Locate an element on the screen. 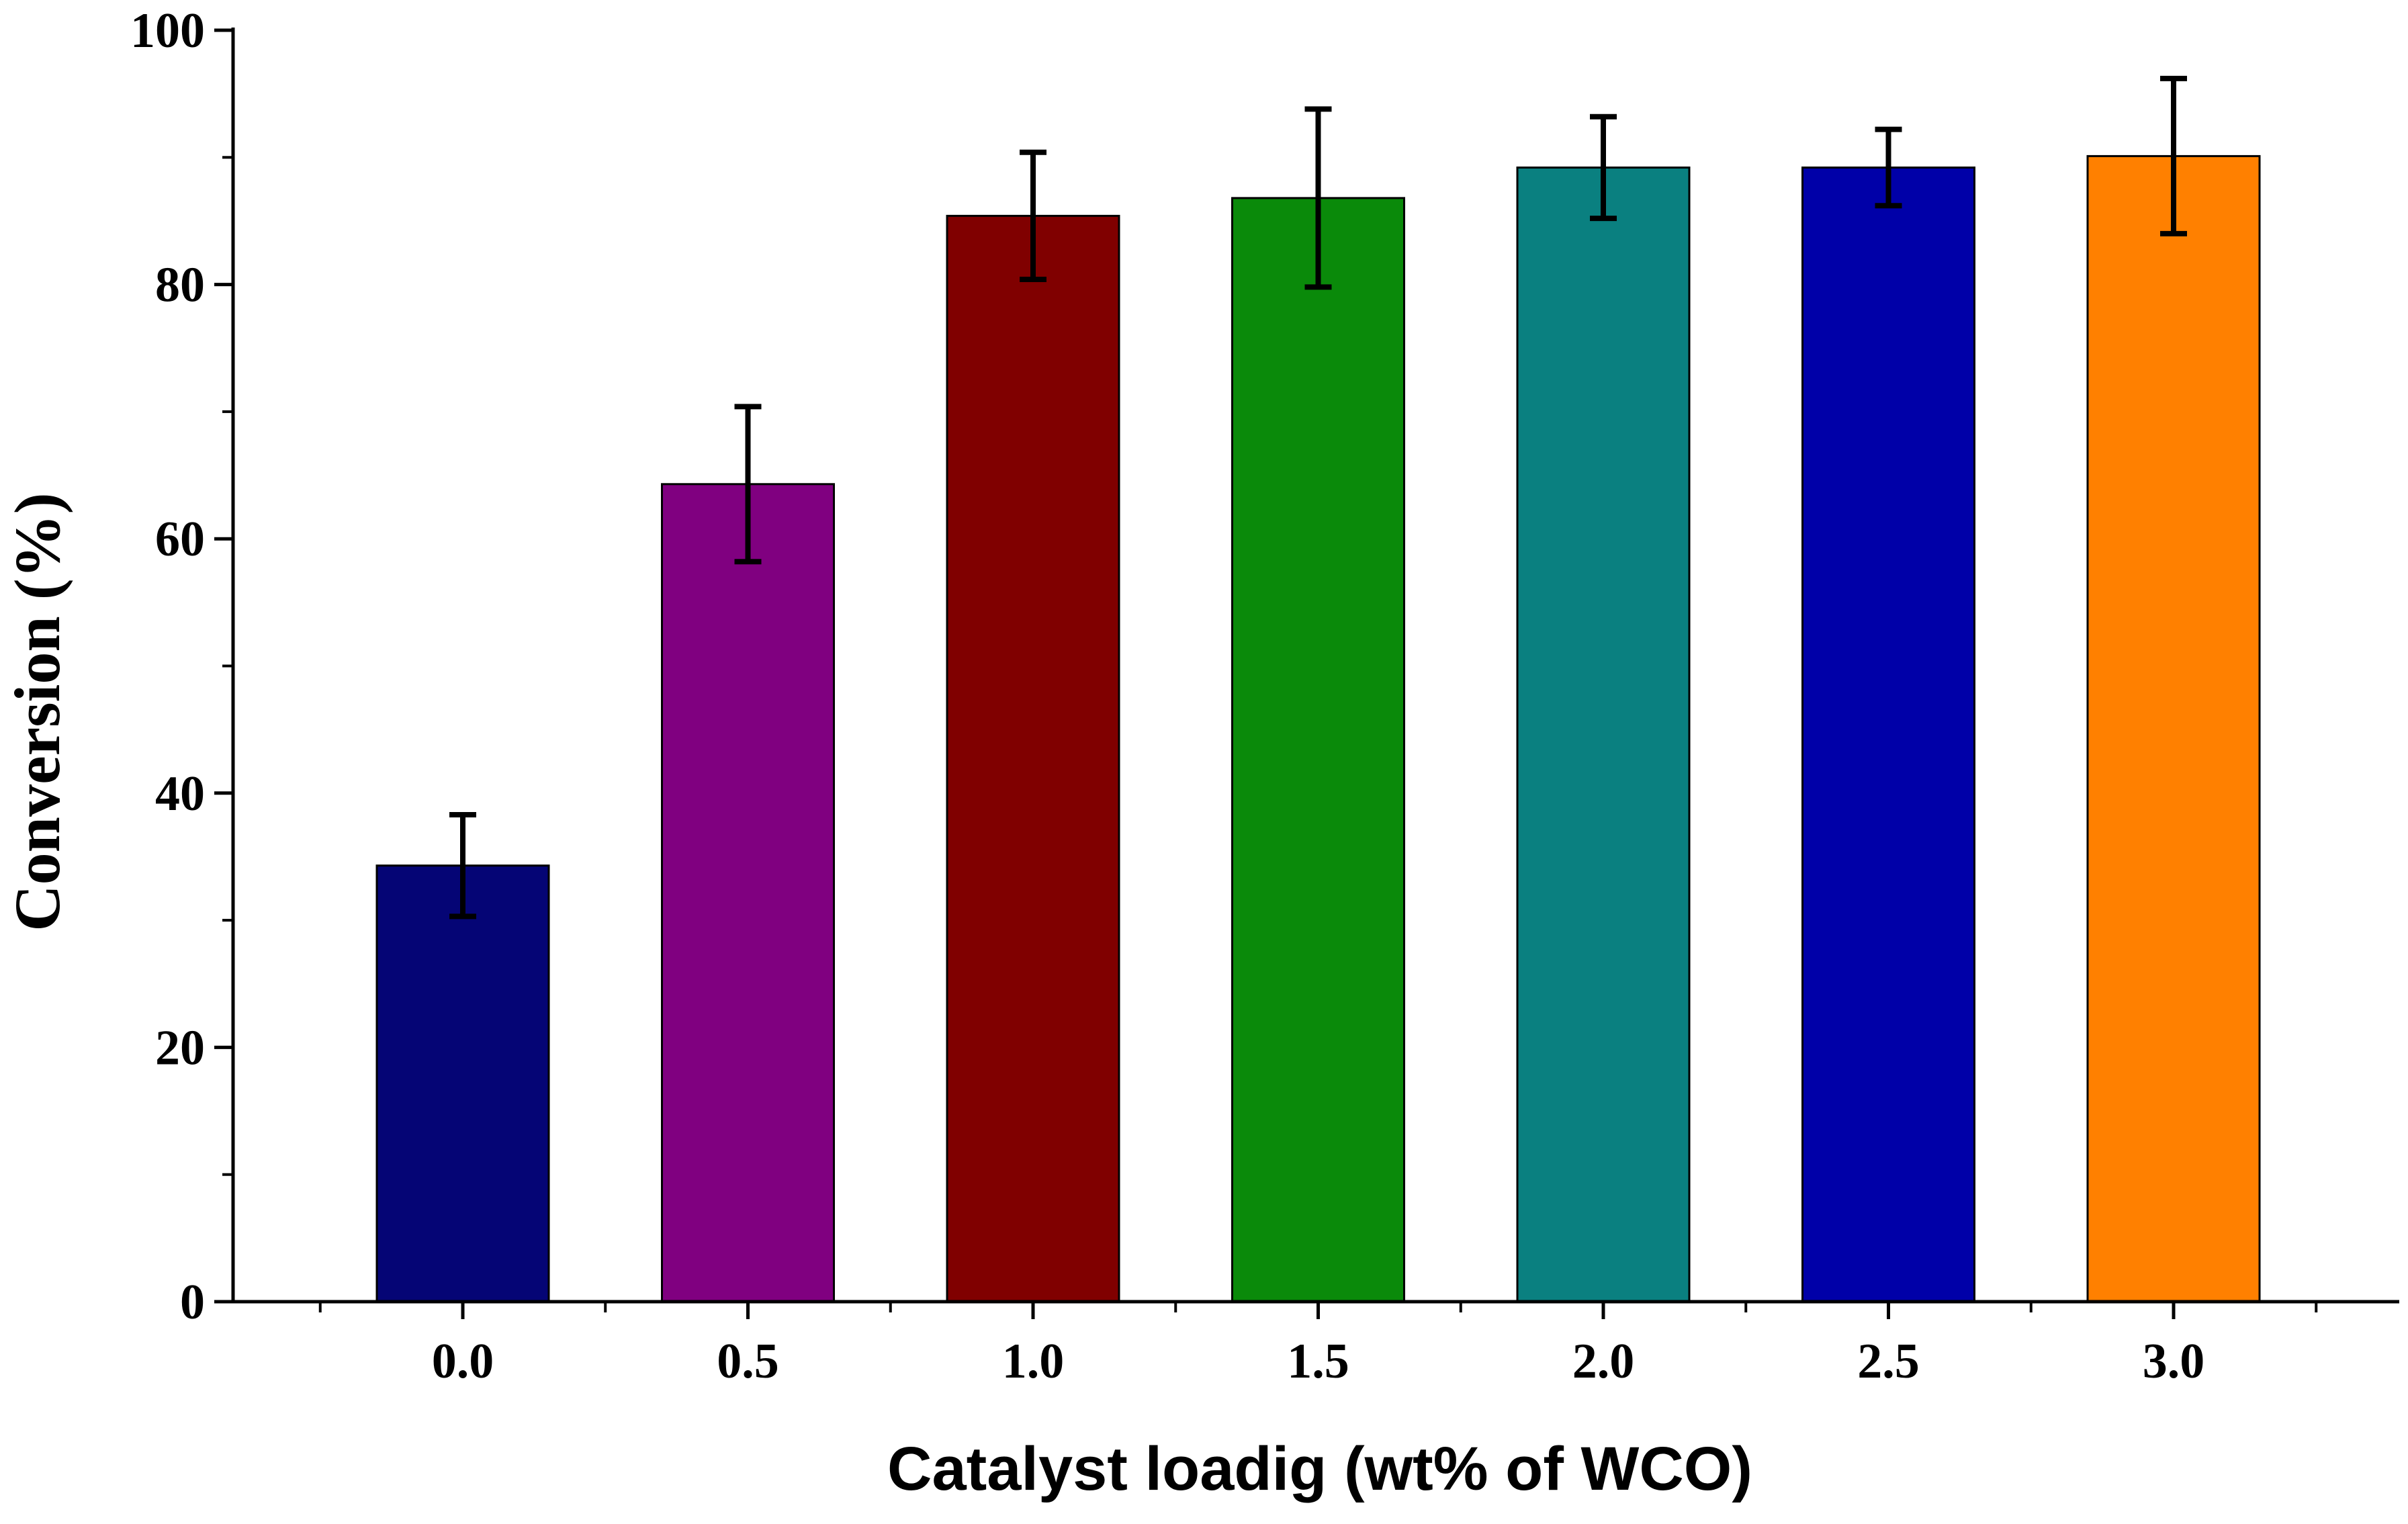 This screenshot has width=2408, height=1524. y-tick-label: 100 is located at coordinates (168, 31).